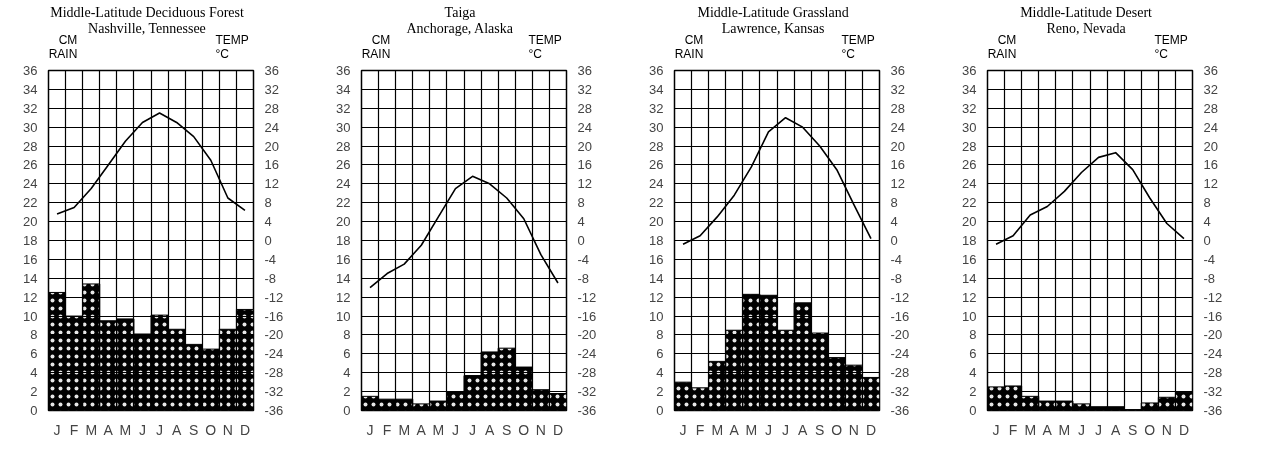  Describe the element at coordinates (147, 28) in the screenshot. I see `chart-subtitle: Nashville, Tennessee` at that location.